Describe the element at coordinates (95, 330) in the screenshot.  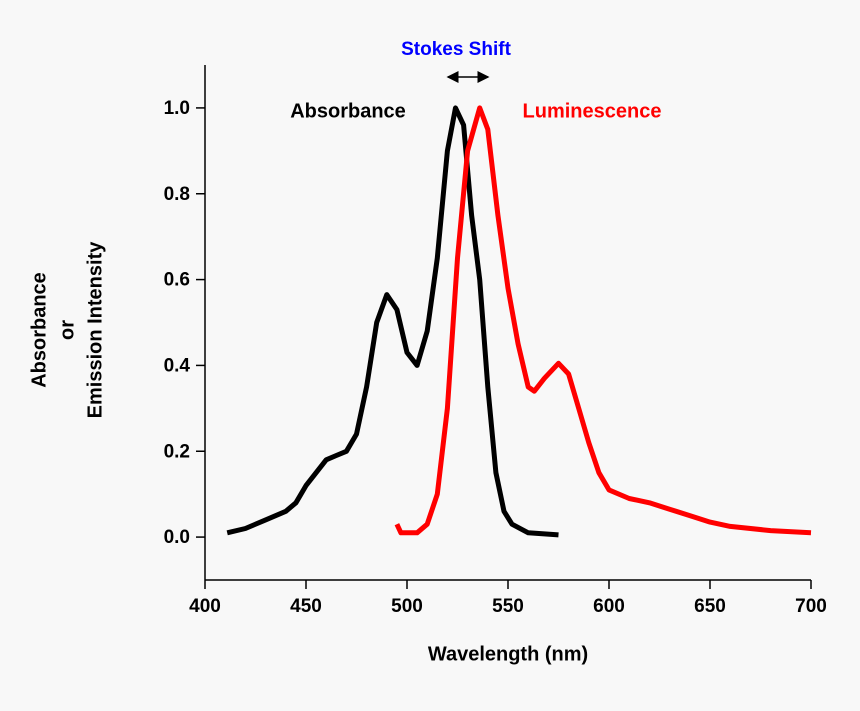
I see `y-axis-title-line: Emission Intensity` at that location.